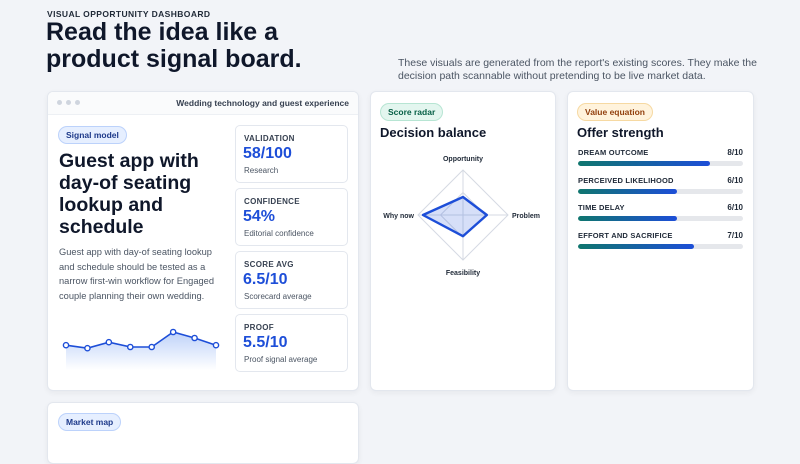 This screenshot has width=800, height=464. I want to click on metric-sub: Proof signal average, so click(281, 359).